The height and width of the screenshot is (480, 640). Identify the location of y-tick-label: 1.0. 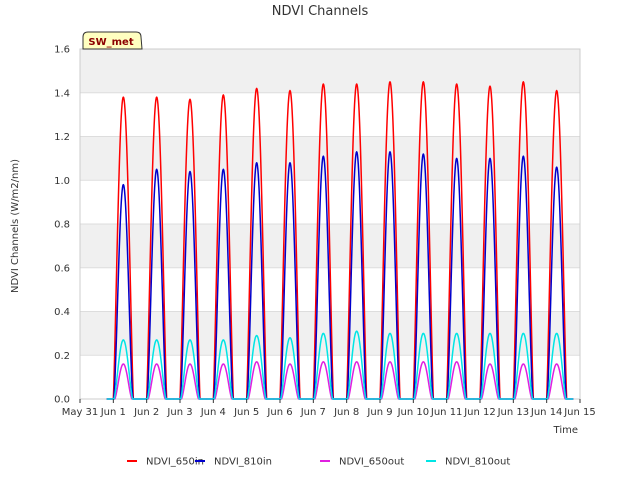
(62, 181).